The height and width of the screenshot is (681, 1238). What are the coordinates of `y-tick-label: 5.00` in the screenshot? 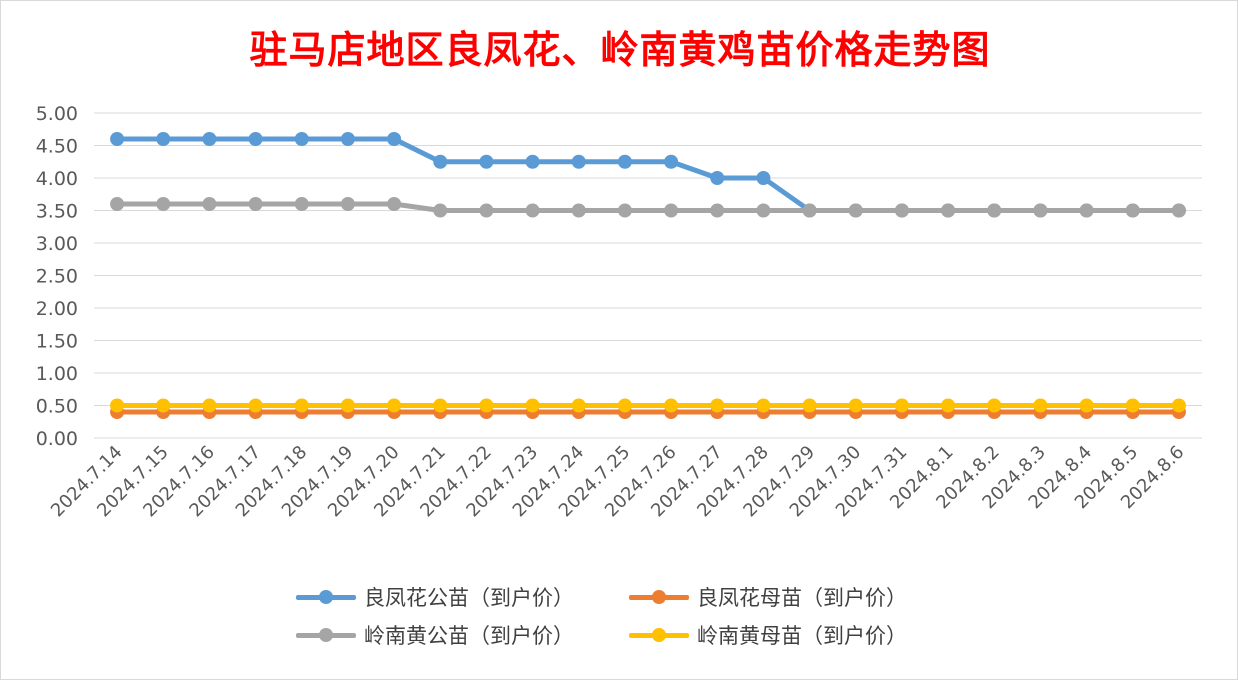 It's located at (57, 114).